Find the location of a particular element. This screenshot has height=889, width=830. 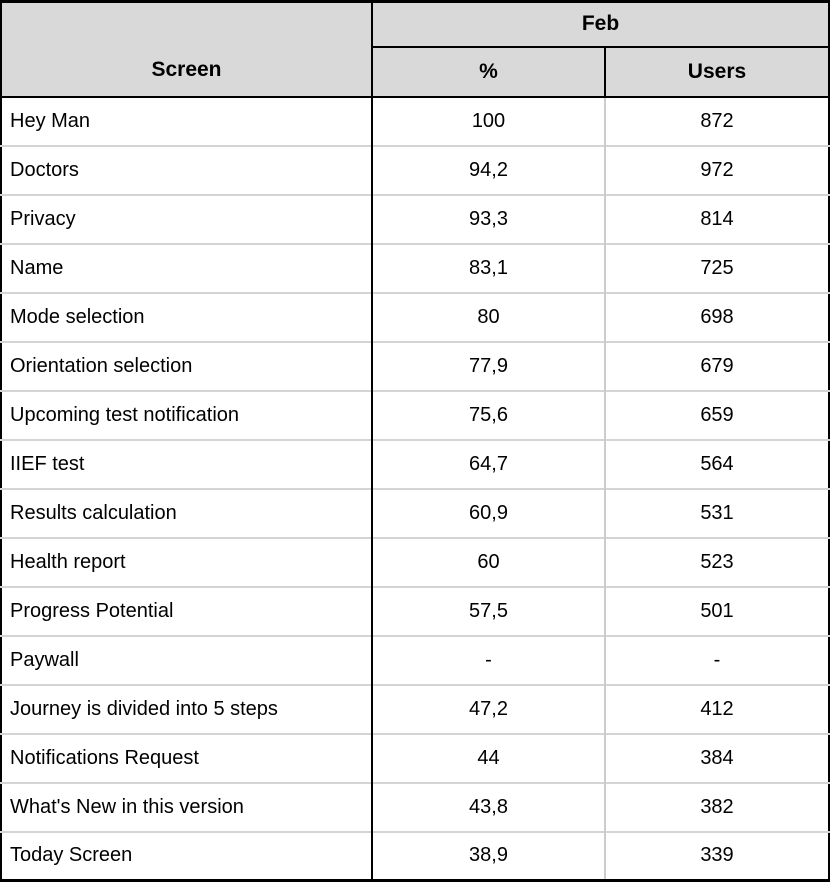

table-row: Doctors 94,2 972 is located at coordinates (415, 169).